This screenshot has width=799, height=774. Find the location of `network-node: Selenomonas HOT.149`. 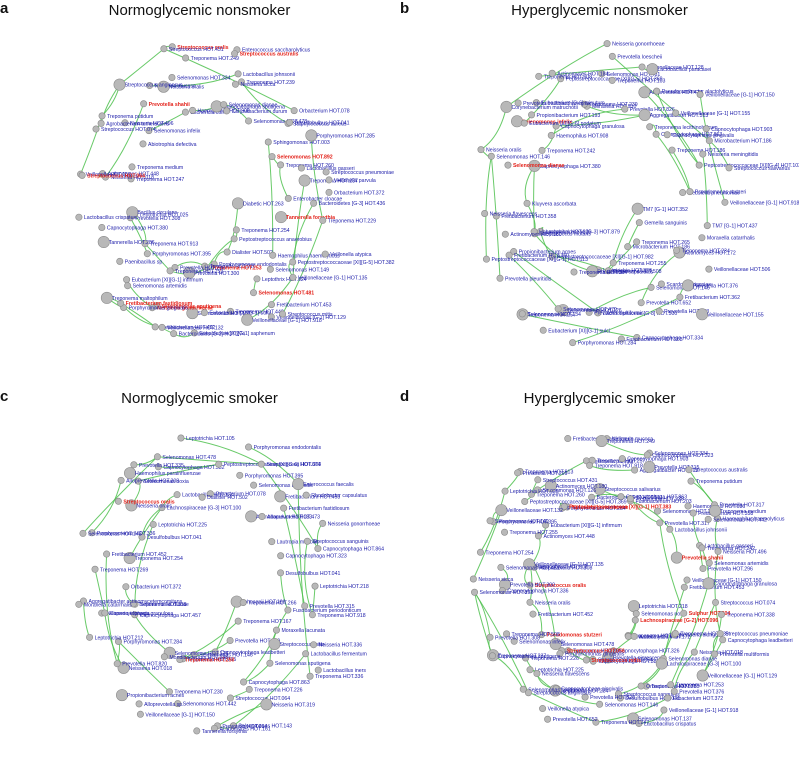

network-node: Selenomonas HOT.149 is located at coordinates (517, 521).